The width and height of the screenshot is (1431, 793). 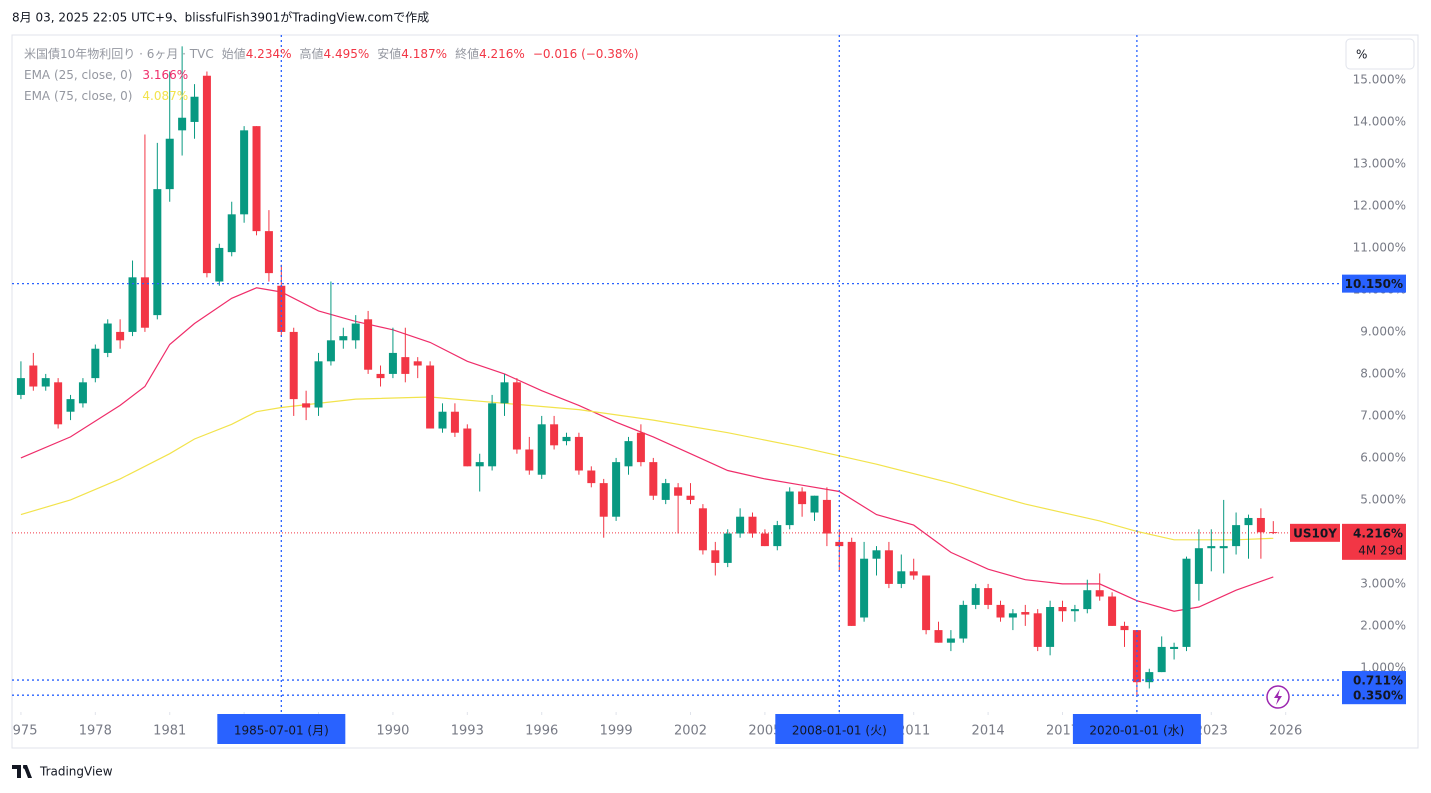 I want to click on y-tick-label: 3.000%, so click(x=1383, y=583).